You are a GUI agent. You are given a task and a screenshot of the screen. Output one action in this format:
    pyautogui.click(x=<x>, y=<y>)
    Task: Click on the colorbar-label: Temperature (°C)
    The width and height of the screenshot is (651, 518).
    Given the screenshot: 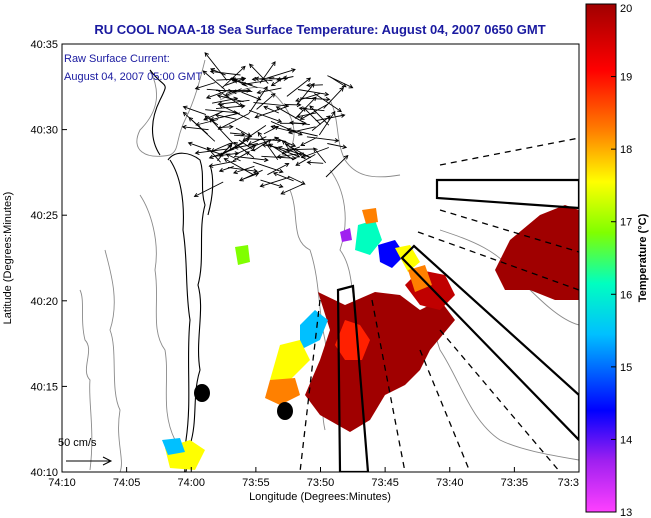 What is the action you would take?
    pyautogui.click(x=643, y=257)
    